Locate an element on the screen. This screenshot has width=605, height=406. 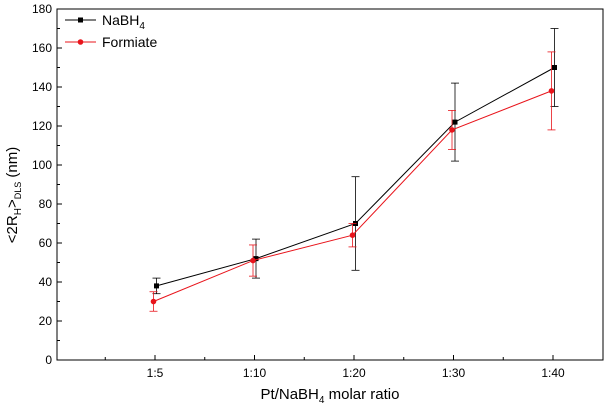
x-axis-title: Pt/NaBH4 molar ratio is located at coordinates (330, 396).